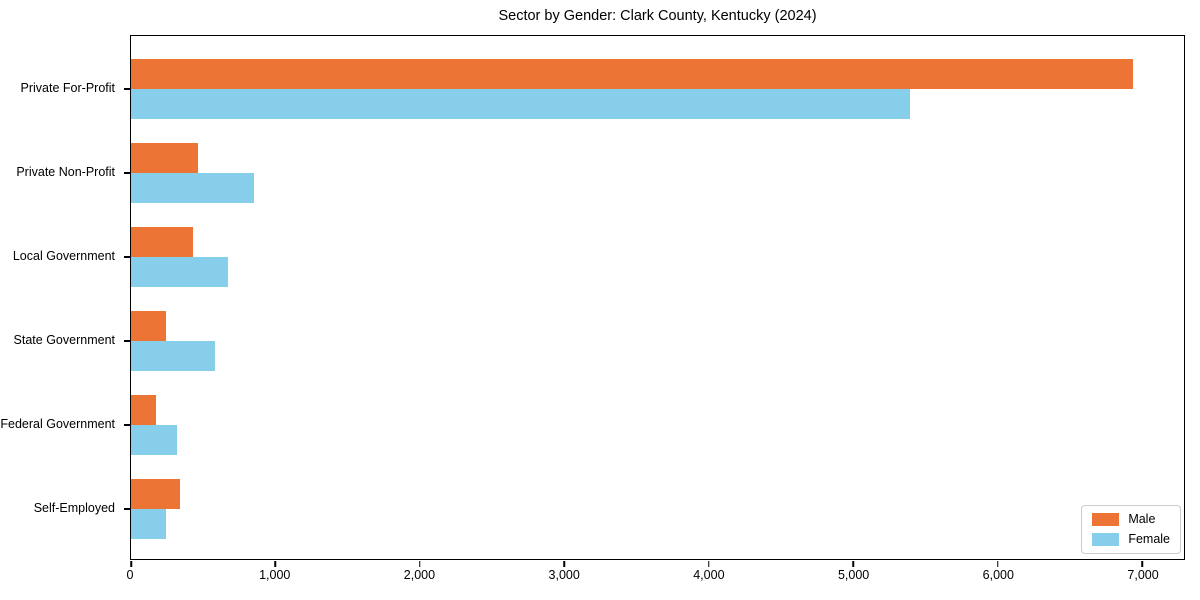 This screenshot has height=600, width=1200. I want to click on y-axis-label-self-employed: Self-Employed, so click(74, 508).